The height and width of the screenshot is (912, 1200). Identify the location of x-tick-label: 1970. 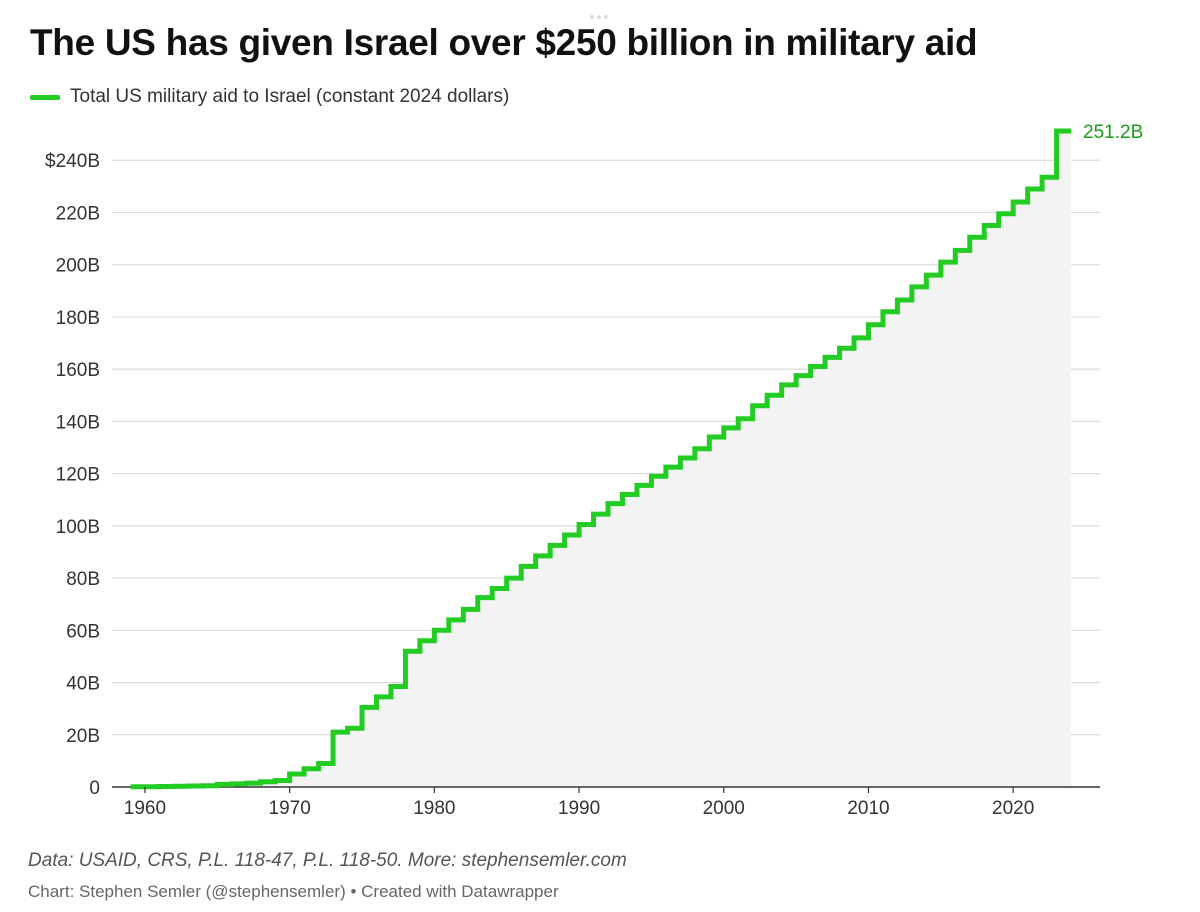
(290, 808).